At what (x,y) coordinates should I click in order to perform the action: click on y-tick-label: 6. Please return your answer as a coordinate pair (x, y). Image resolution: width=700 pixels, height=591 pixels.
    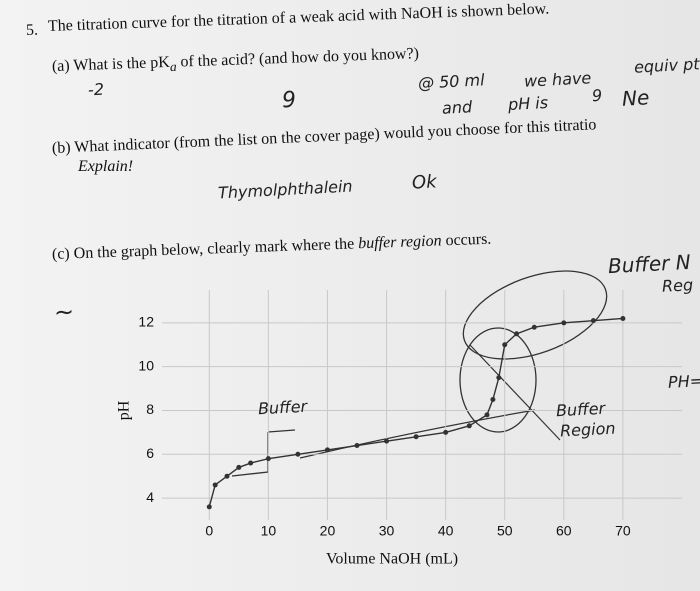
    Looking at the image, I should click on (150, 453).